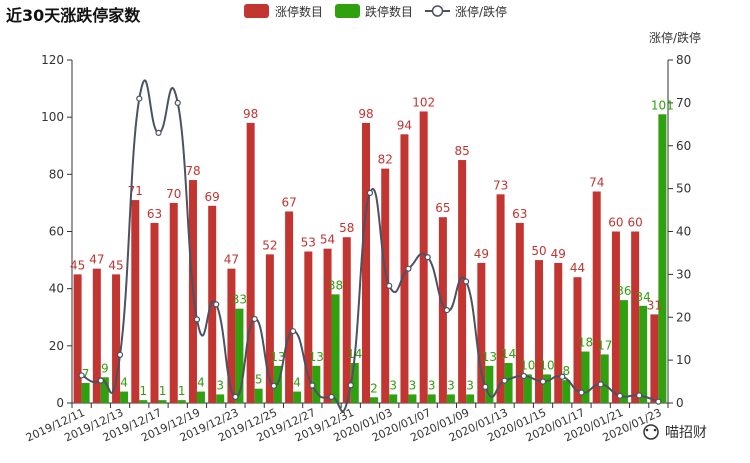  I want to click on data-label-limit-down: 18, so click(585, 343).